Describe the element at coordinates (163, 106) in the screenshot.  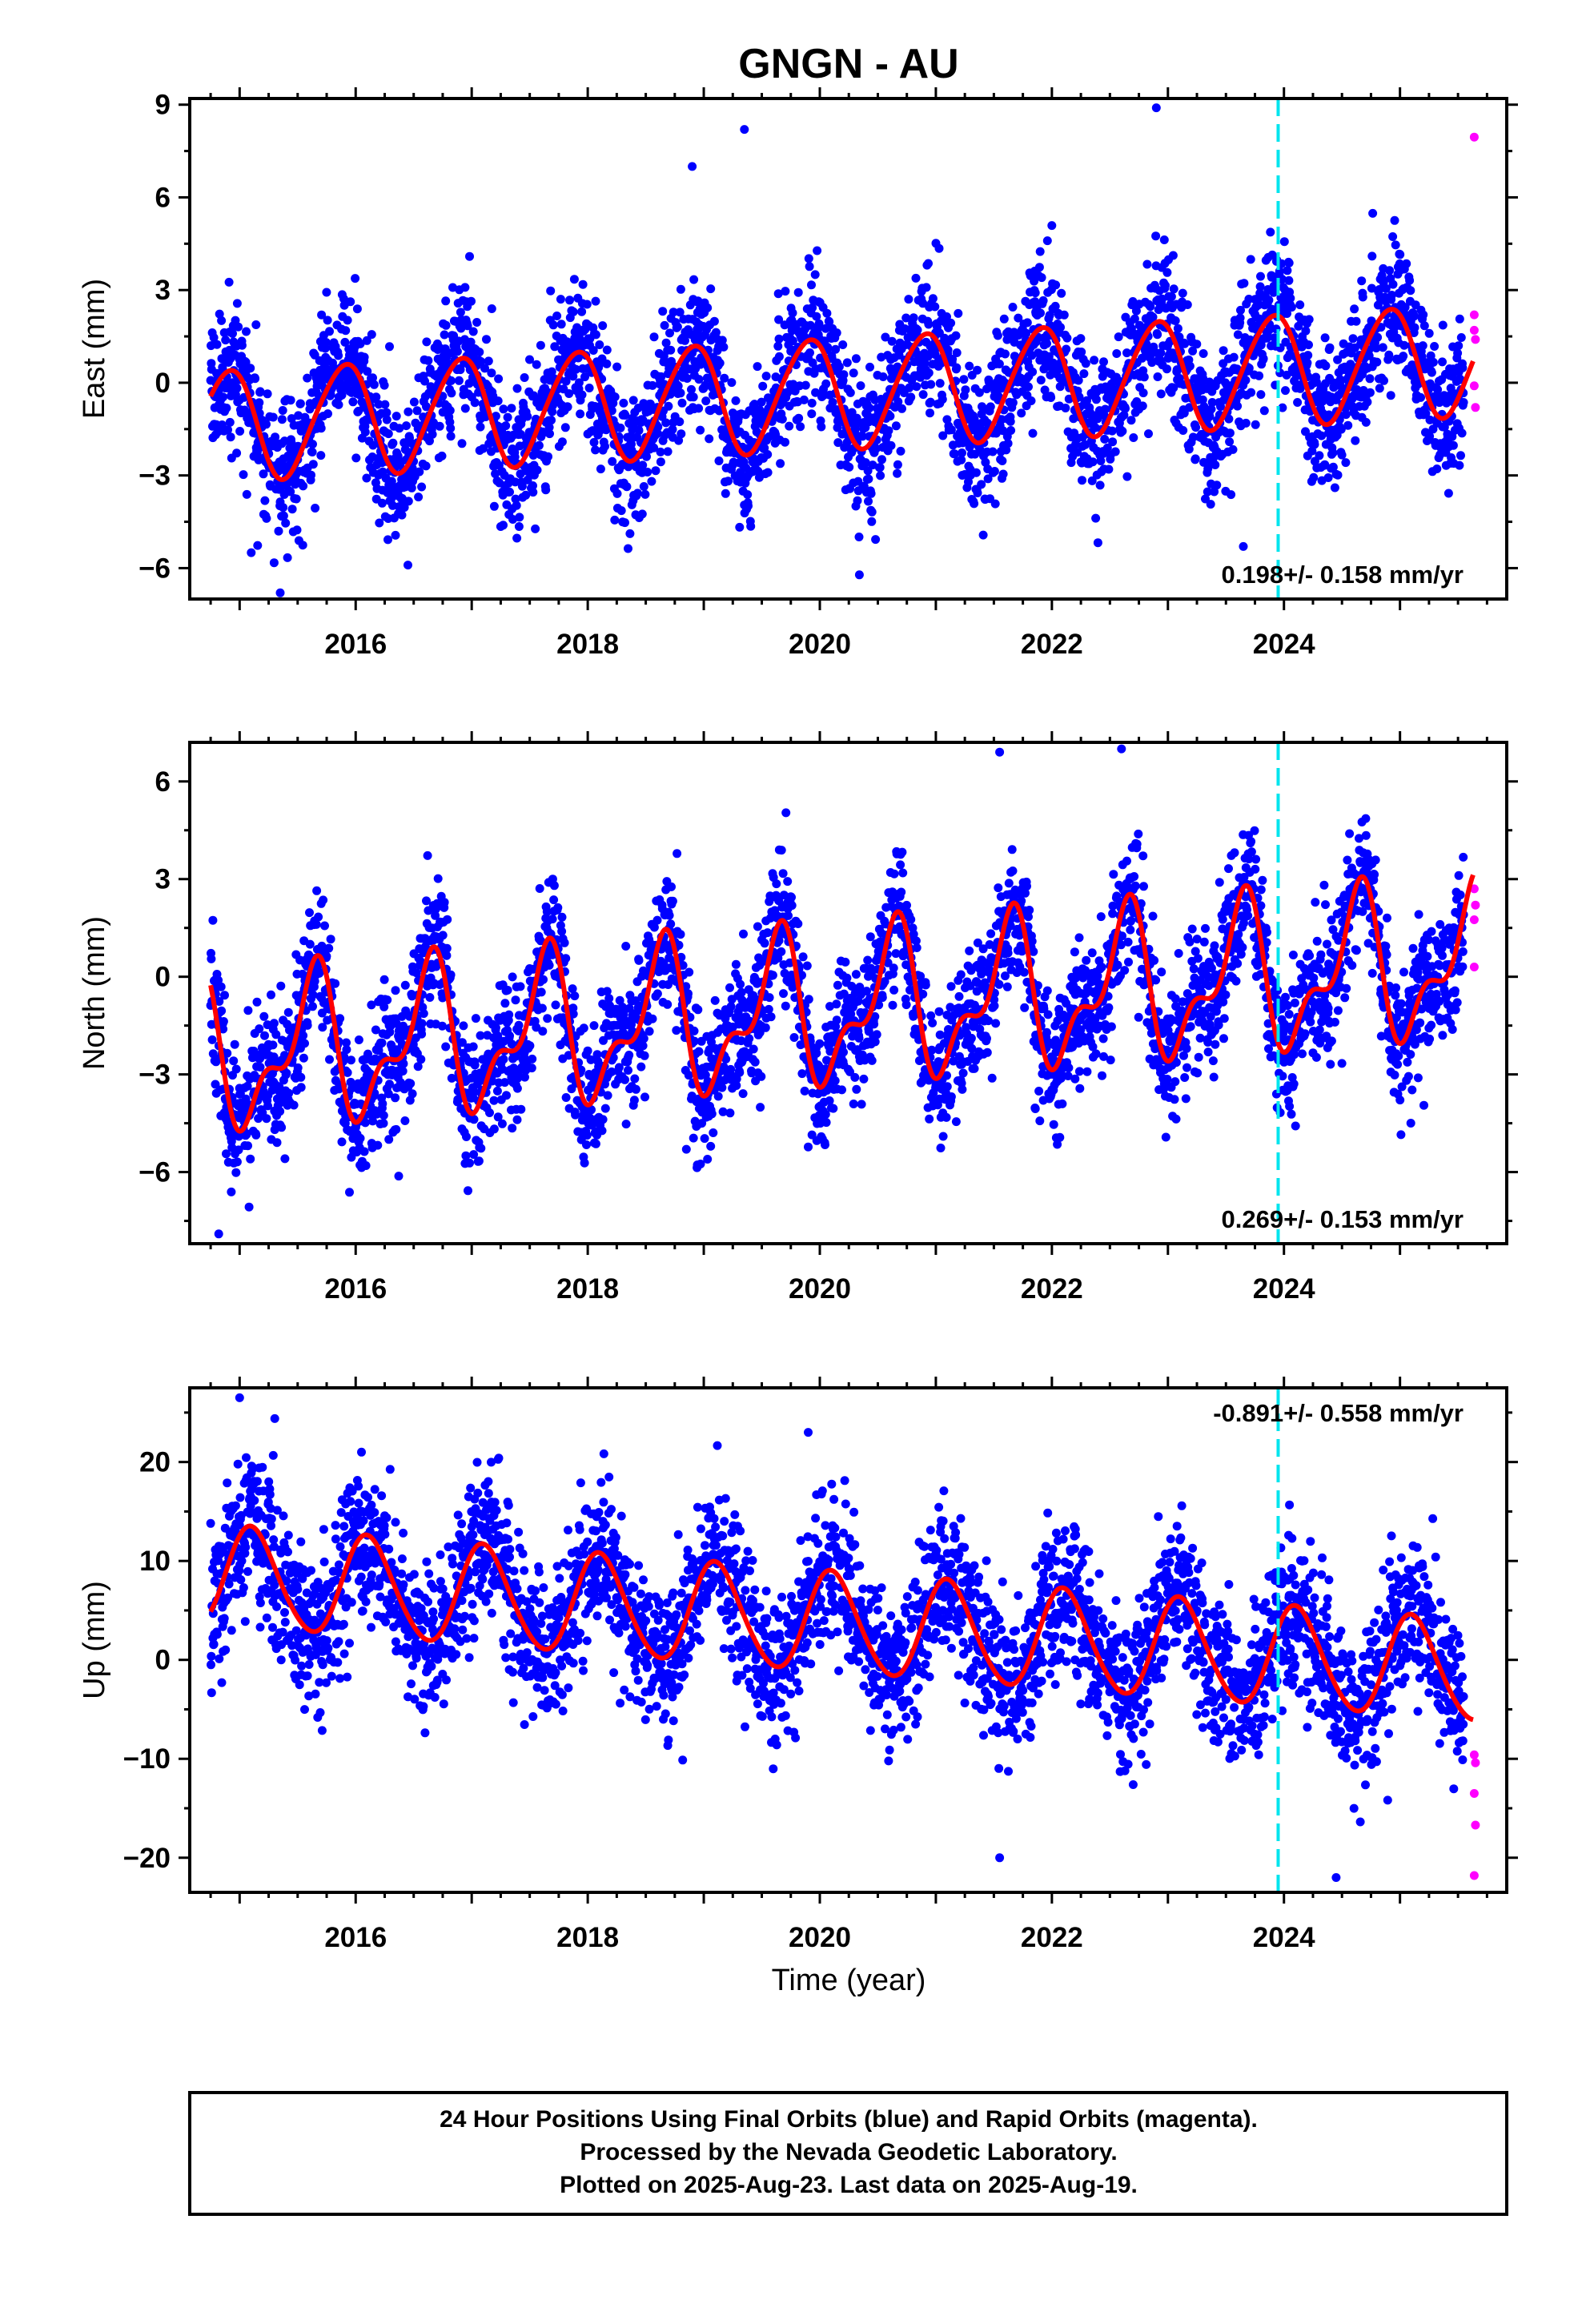
I see `y-tick-label: 9` at that location.